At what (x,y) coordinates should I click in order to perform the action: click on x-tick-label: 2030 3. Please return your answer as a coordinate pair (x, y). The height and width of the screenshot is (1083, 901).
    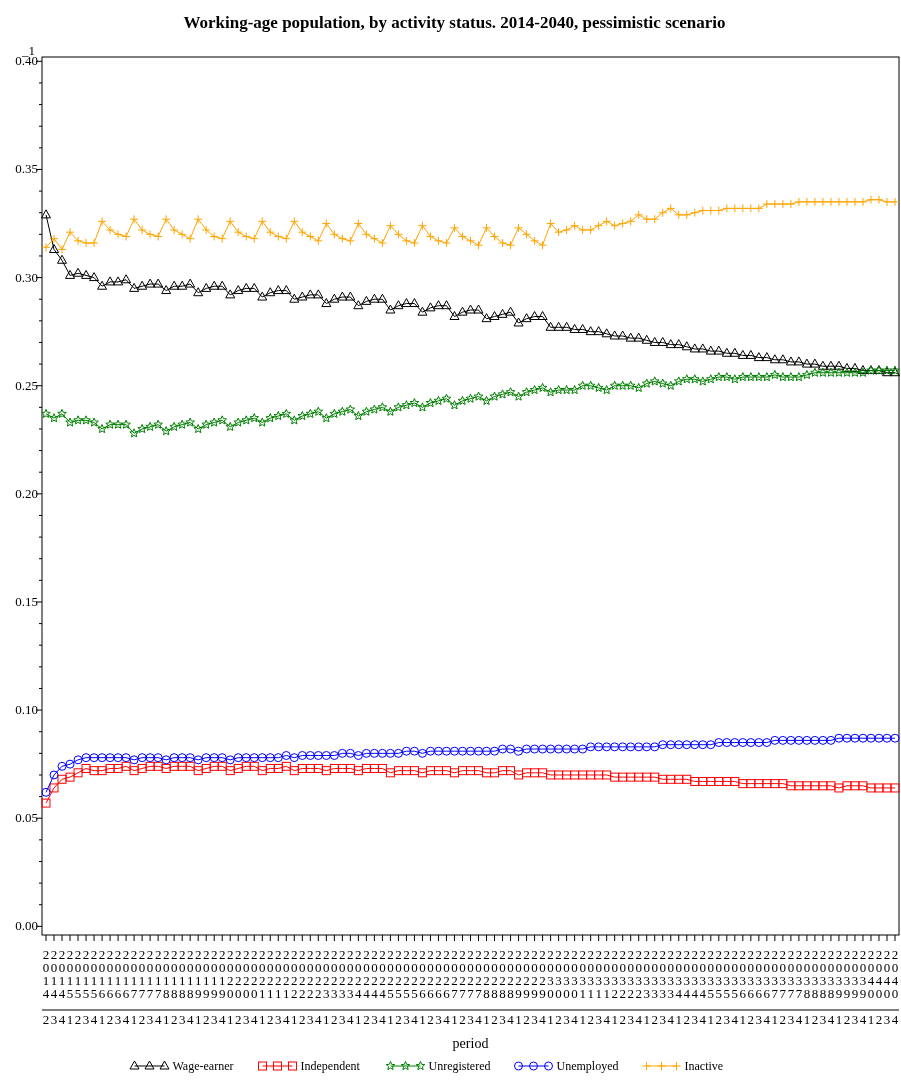
    Looking at the image, I should click on (566, 987).